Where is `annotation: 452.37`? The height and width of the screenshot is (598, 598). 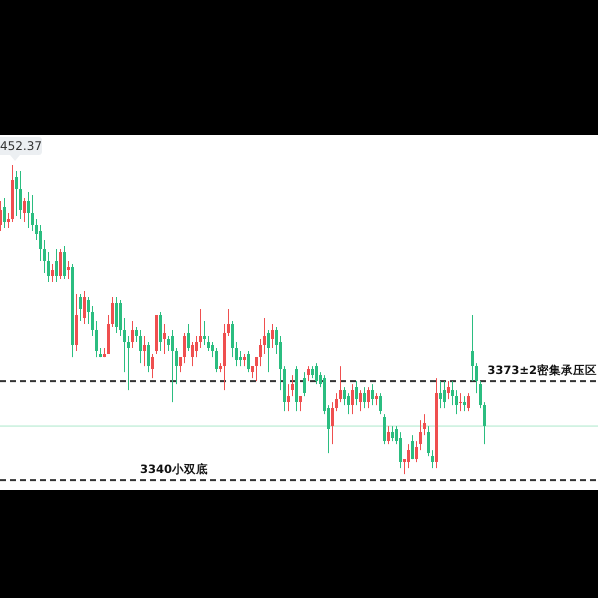
annotation: 452.37 is located at coordinates (21, 146).